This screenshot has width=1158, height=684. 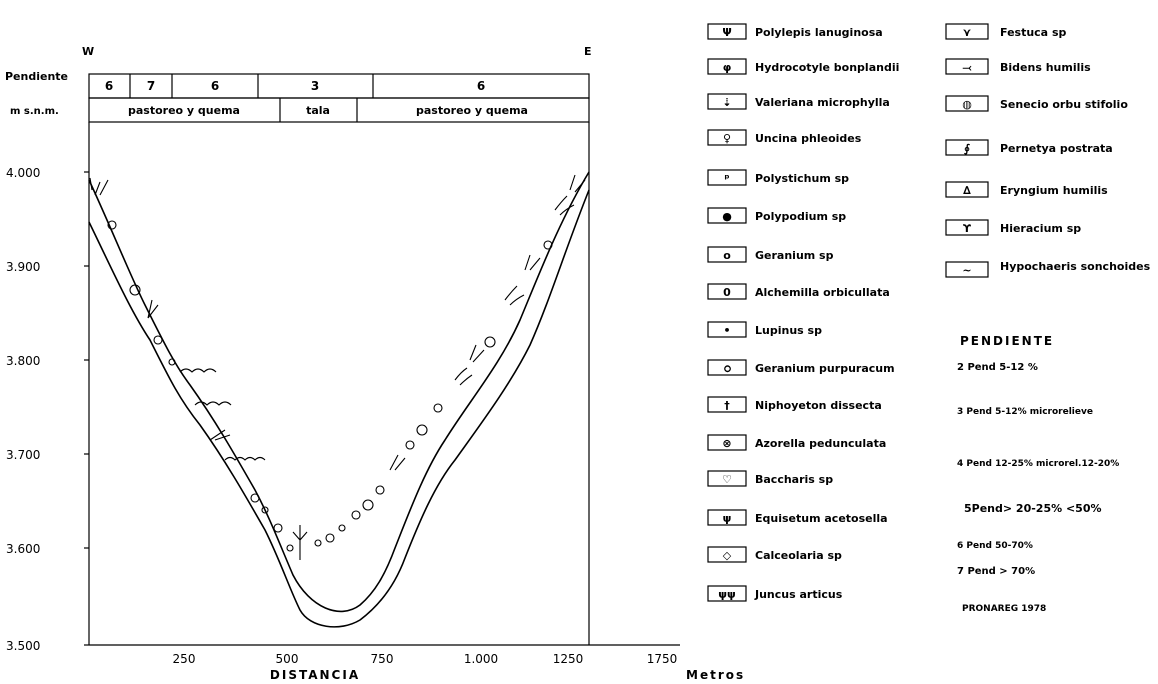 What do you see at coordinates (726, 102) in the screenshot?
I see `valeriana-symbol-icon: ⇣` at bounding box center [726, 102].